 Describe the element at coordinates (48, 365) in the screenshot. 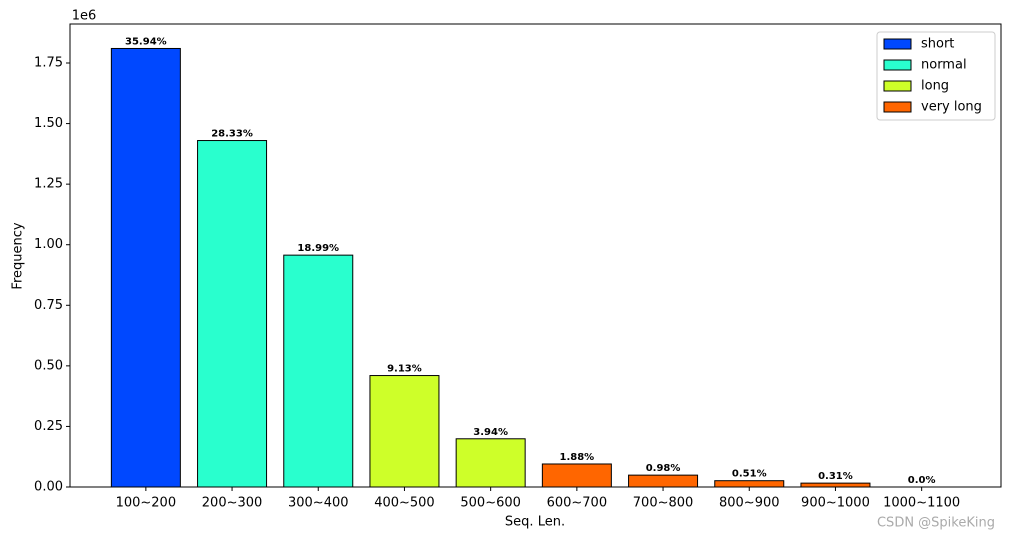

I see `y-tick-label: 0.50` at that location.